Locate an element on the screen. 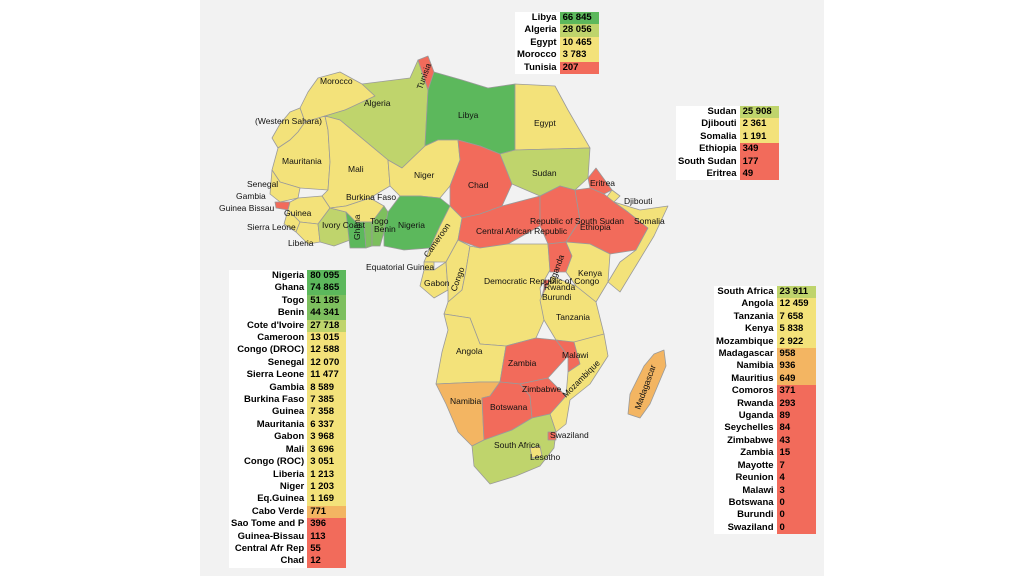 This screenshot has height=576, width=1024. table-row: South Africa 23 911 is located at coordinates (765, 292).